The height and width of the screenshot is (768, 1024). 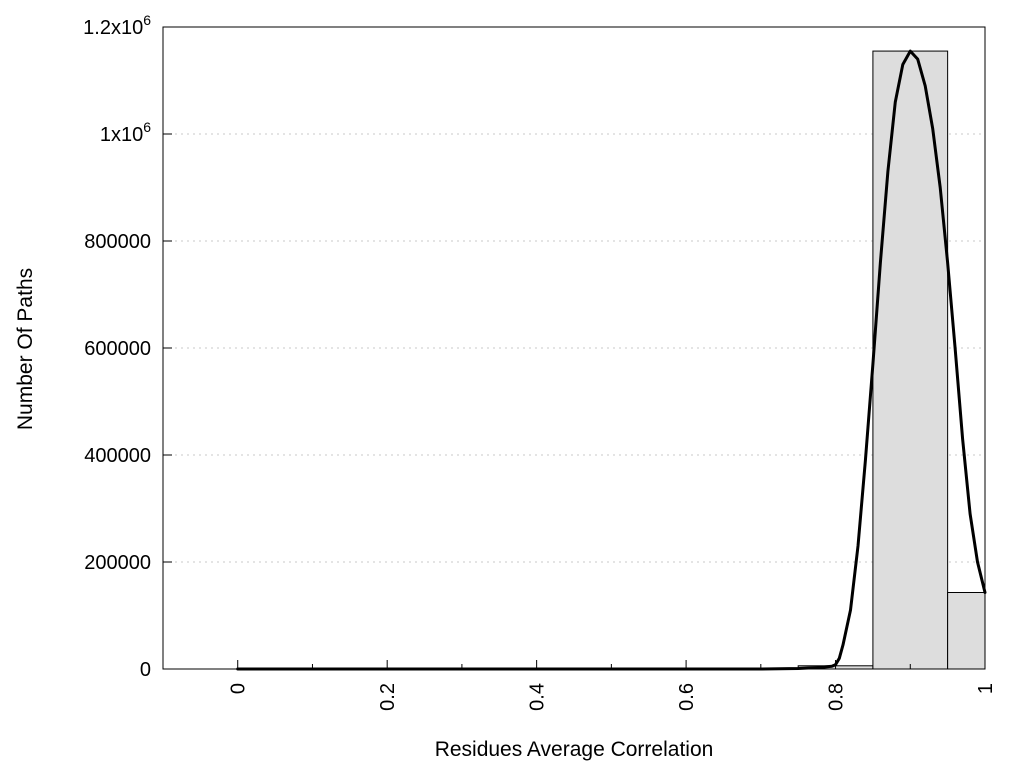 I want to click on x-tick-label-1: 0.2, so click(x=388, y=697).